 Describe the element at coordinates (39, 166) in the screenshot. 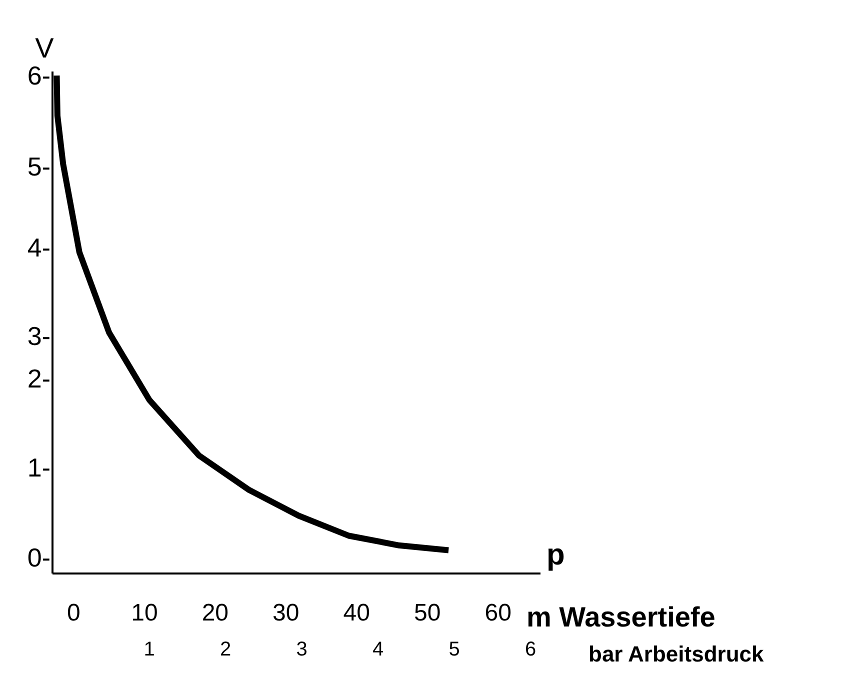

I see `y-tick-label: 5-` at that location.